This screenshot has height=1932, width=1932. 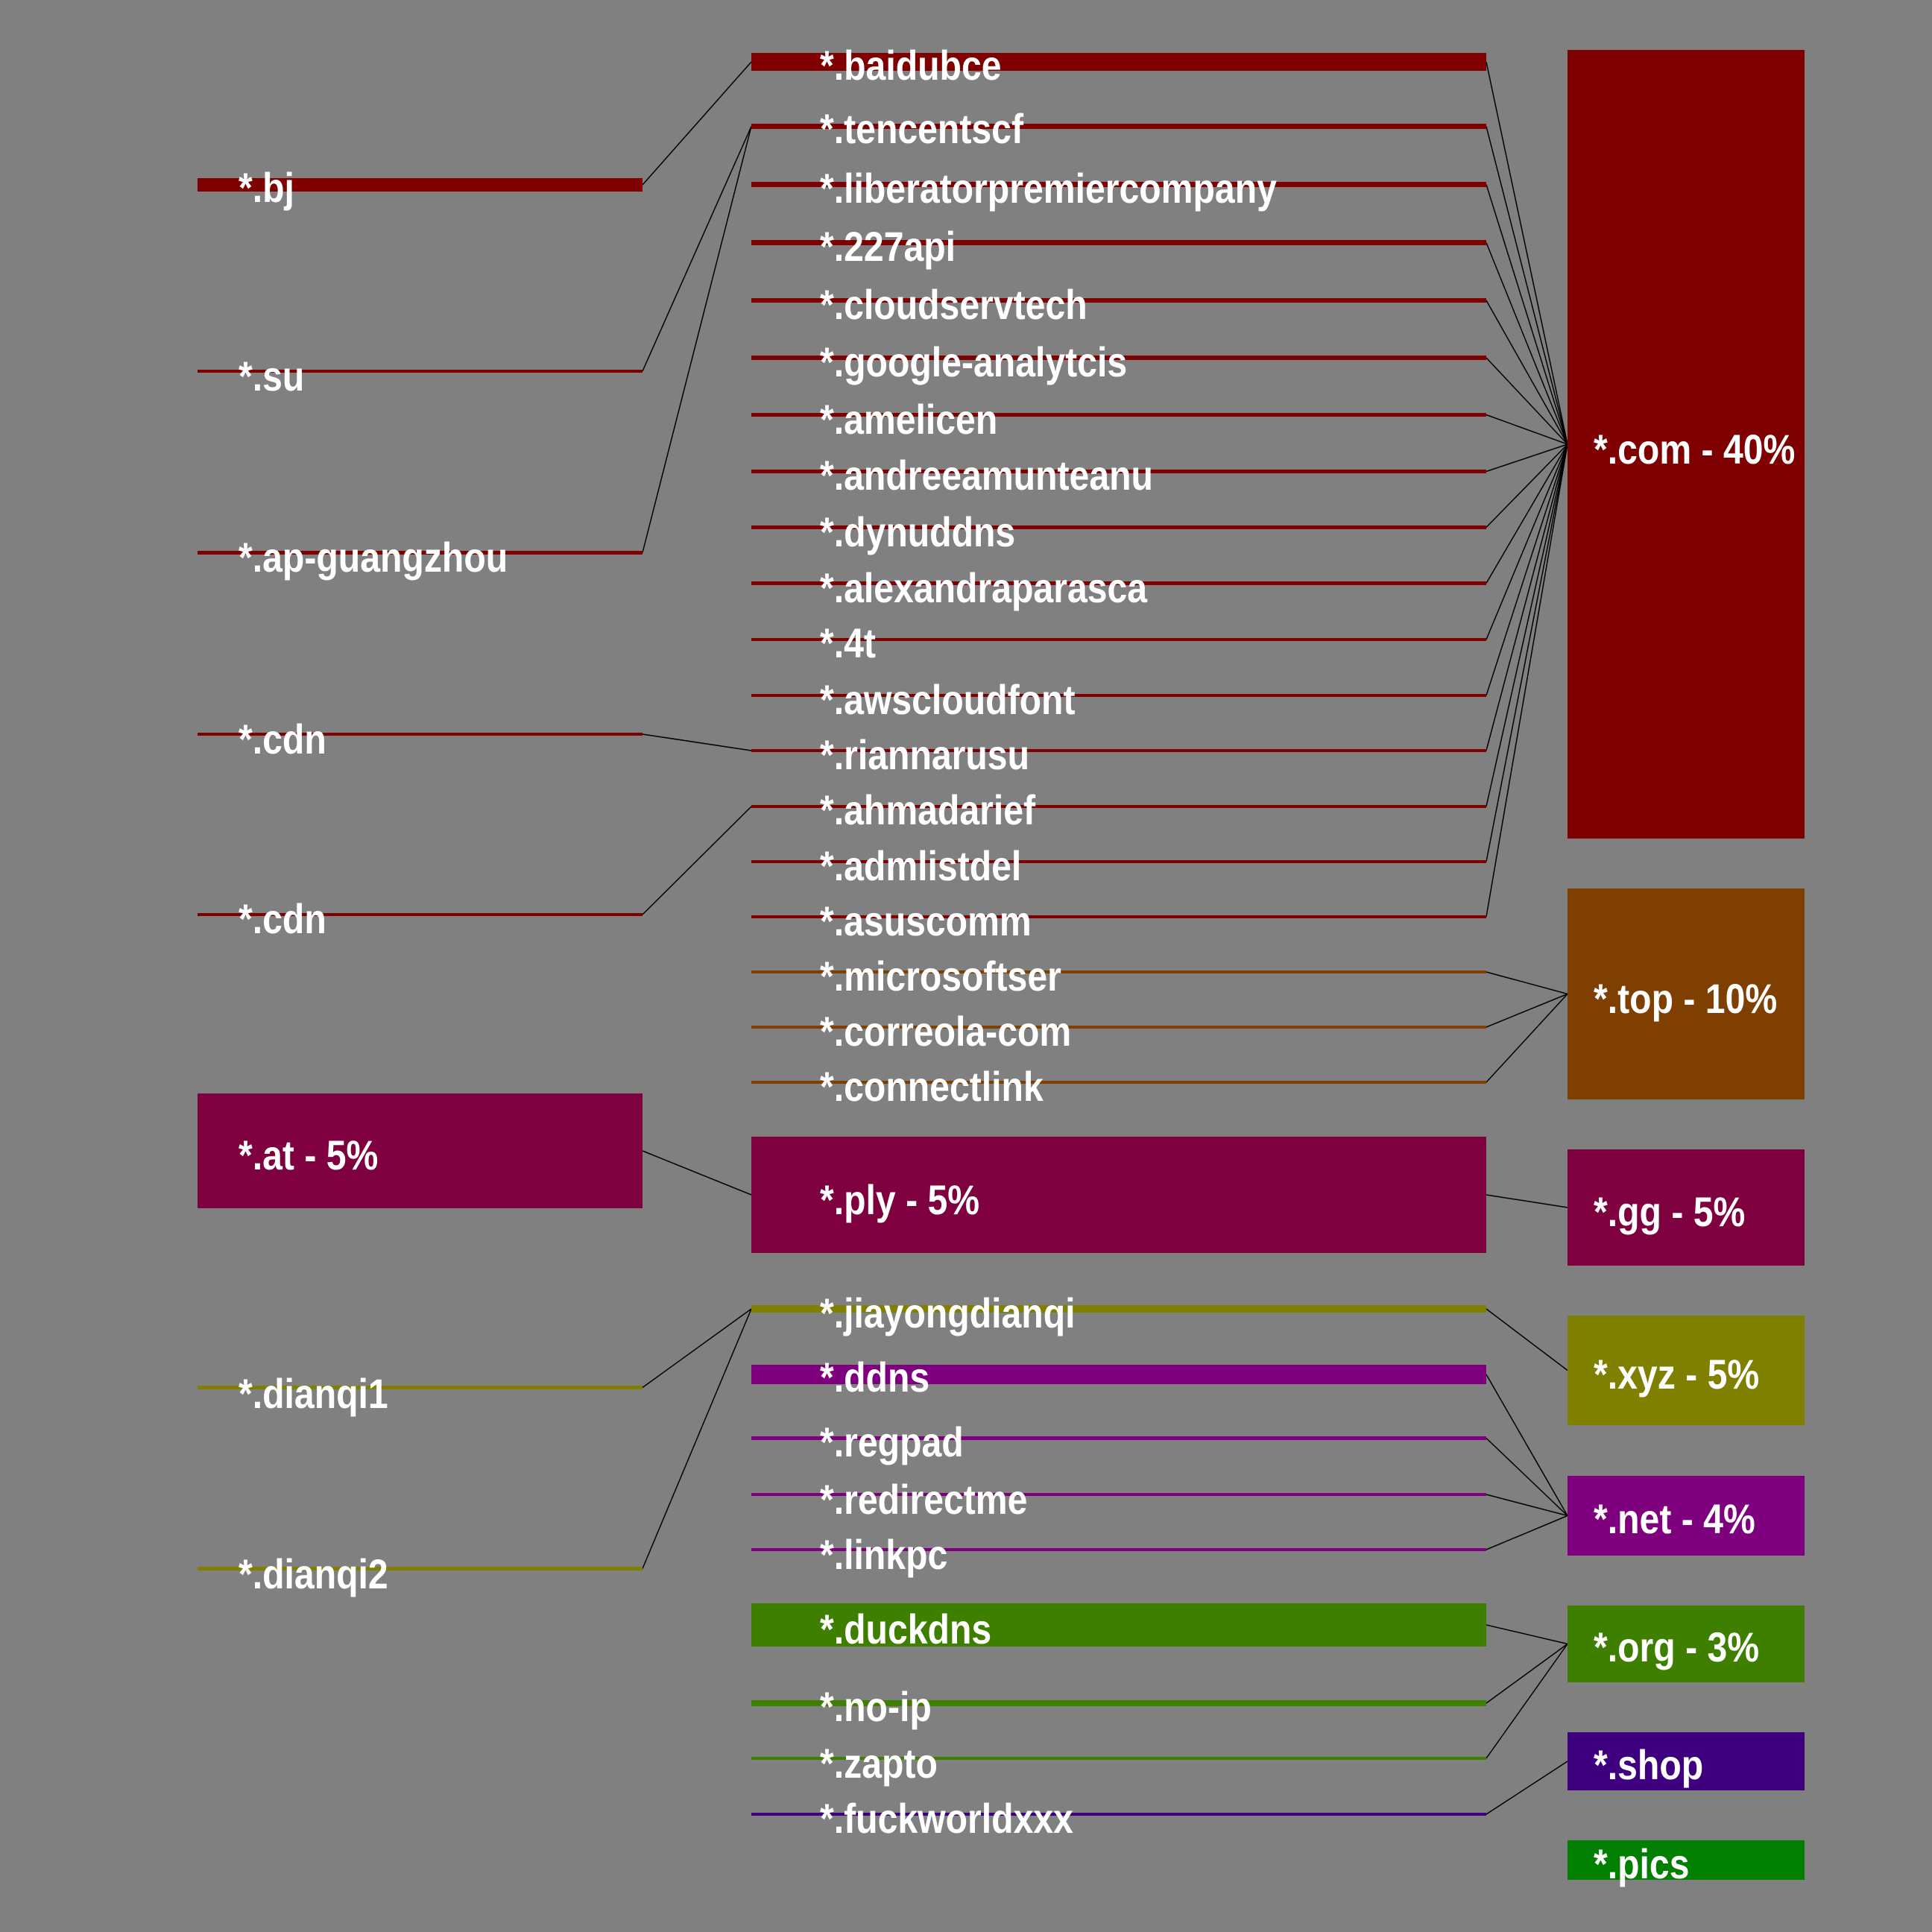 I want to click on link-riannarusu-com, so click(x=1527, y=597).